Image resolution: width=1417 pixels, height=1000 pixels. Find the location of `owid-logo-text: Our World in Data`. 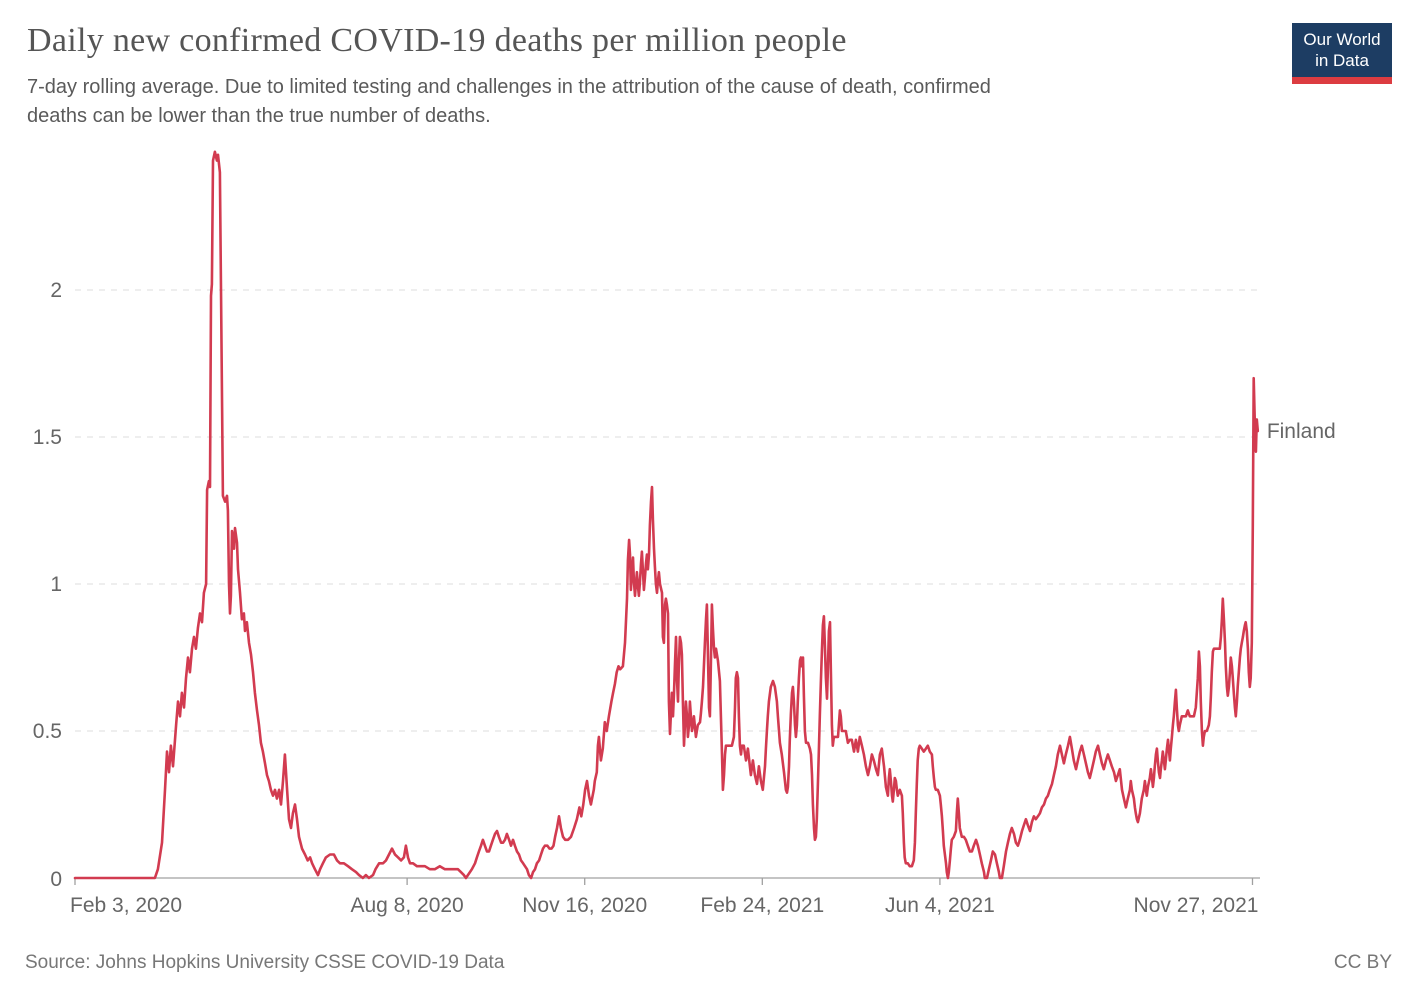

owid-logo-text: Our World in Data is located at coordinates (1342, 50).